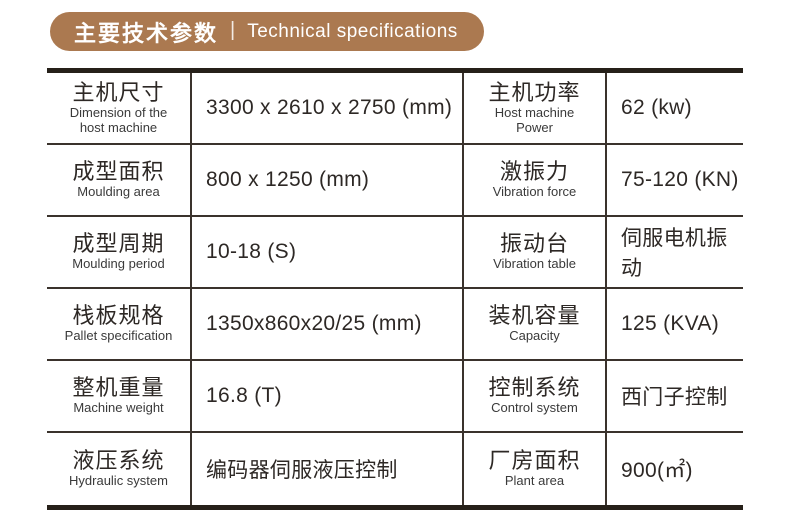 The width and height of the screenshot is (800, 520). I want to click on spec-value-host-power: 62 (kw), so click(656, 107).